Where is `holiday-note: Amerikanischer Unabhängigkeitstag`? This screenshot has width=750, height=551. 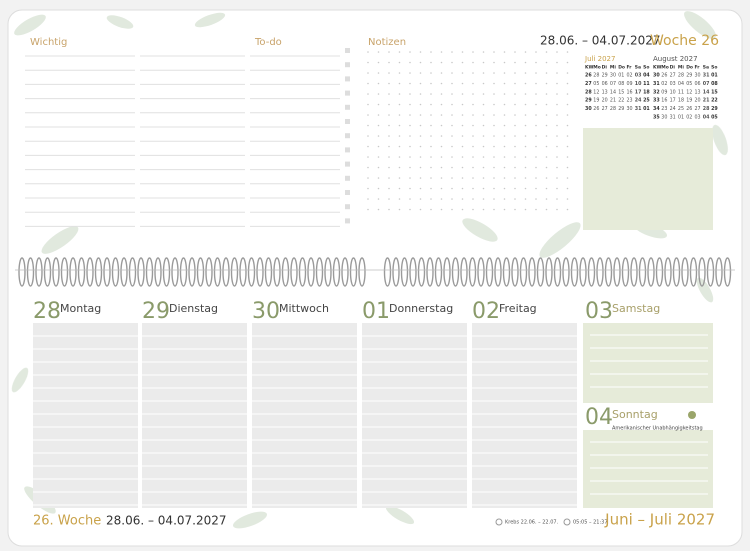 holiday-note: Amerikanischer Unabhängigkeitstag is located at coordinates (657, 429).